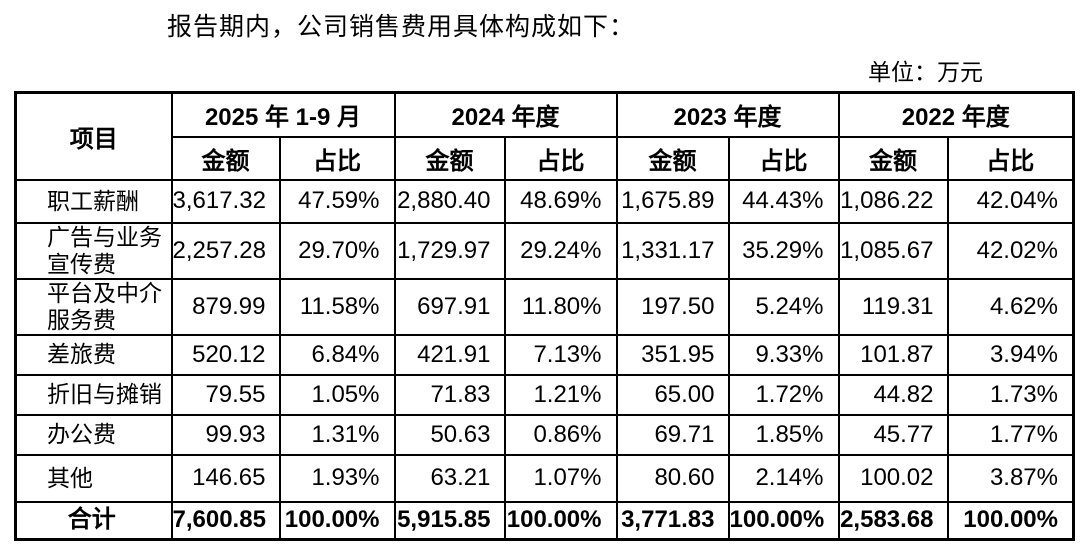 Image resolution: width=1080 pixels, height=557 pixels. What do you see at coordinates (225, 520) in the screenshot?
I see `total-amount-cell: 7,600.85` at bounding box center [225, 520].